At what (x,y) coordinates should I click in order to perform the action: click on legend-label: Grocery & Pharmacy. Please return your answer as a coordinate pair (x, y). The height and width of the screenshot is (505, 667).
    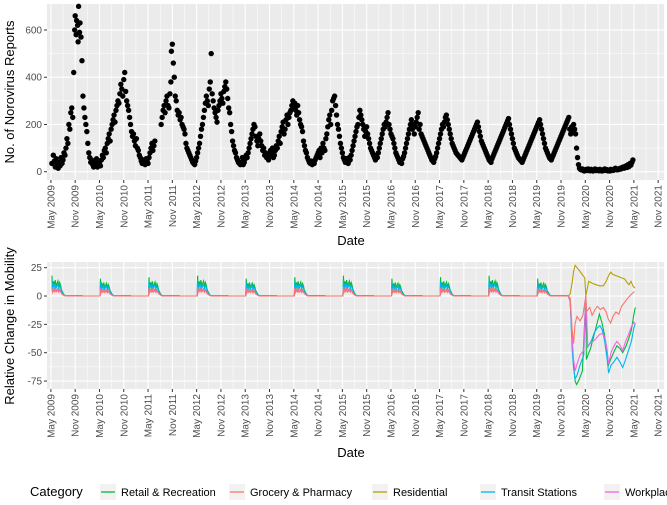
    Looking at the image, I should click on (301, 493).